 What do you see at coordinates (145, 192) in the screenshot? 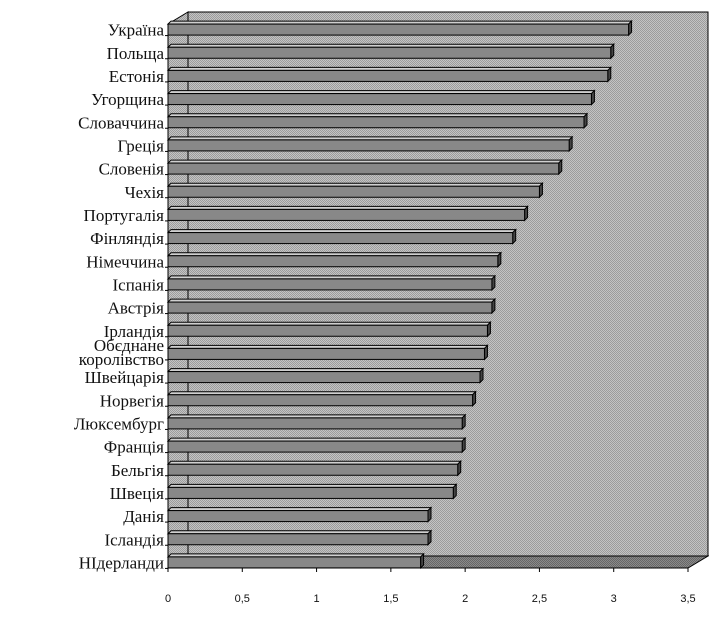
I see `category-label: Чехія` at bounding box center [145, 192].